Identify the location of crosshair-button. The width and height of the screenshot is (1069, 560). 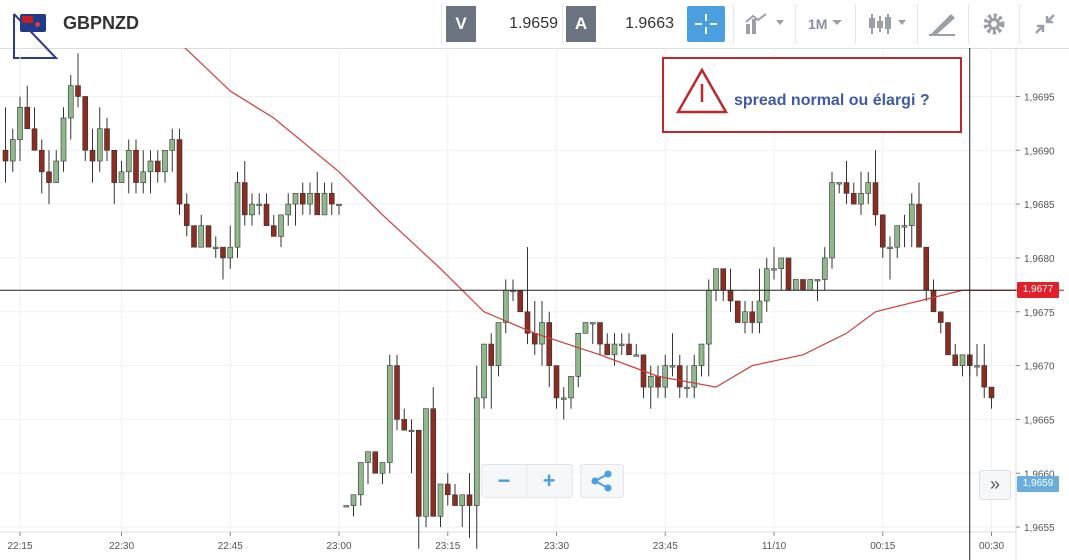
(706, 24).